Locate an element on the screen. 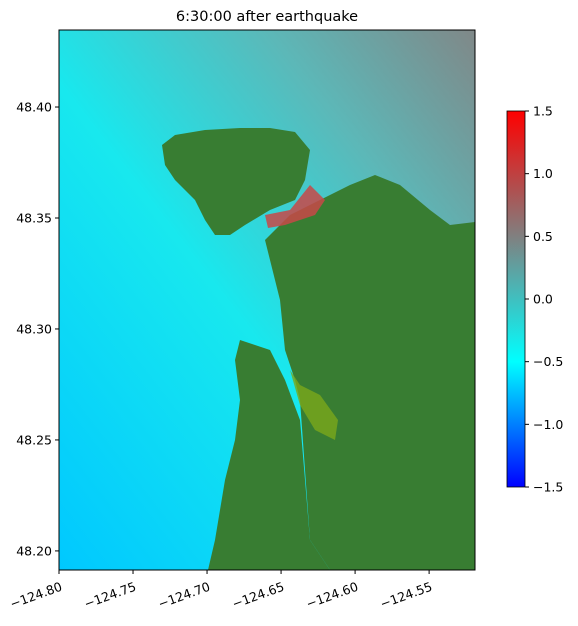 Image resolution: width=578 pixels, height=626 pixels. x-tick-label: −124.80 is located at coordinates (36, 595).